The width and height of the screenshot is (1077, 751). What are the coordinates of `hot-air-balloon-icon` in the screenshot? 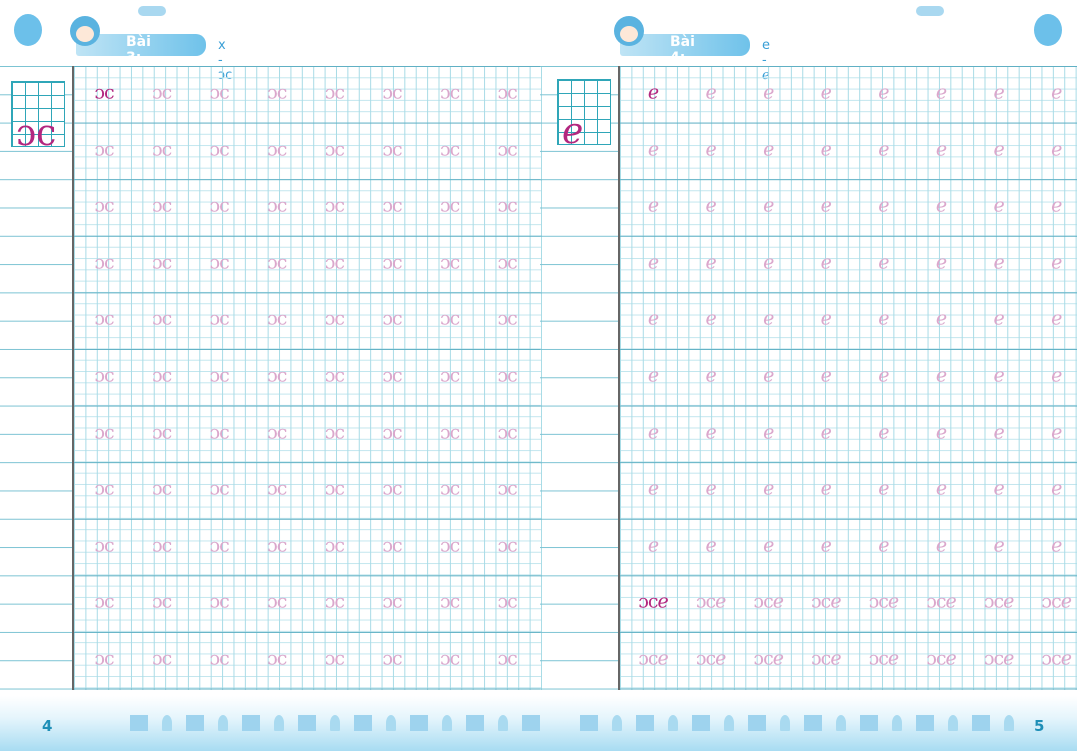 It's located at (1048, 30).